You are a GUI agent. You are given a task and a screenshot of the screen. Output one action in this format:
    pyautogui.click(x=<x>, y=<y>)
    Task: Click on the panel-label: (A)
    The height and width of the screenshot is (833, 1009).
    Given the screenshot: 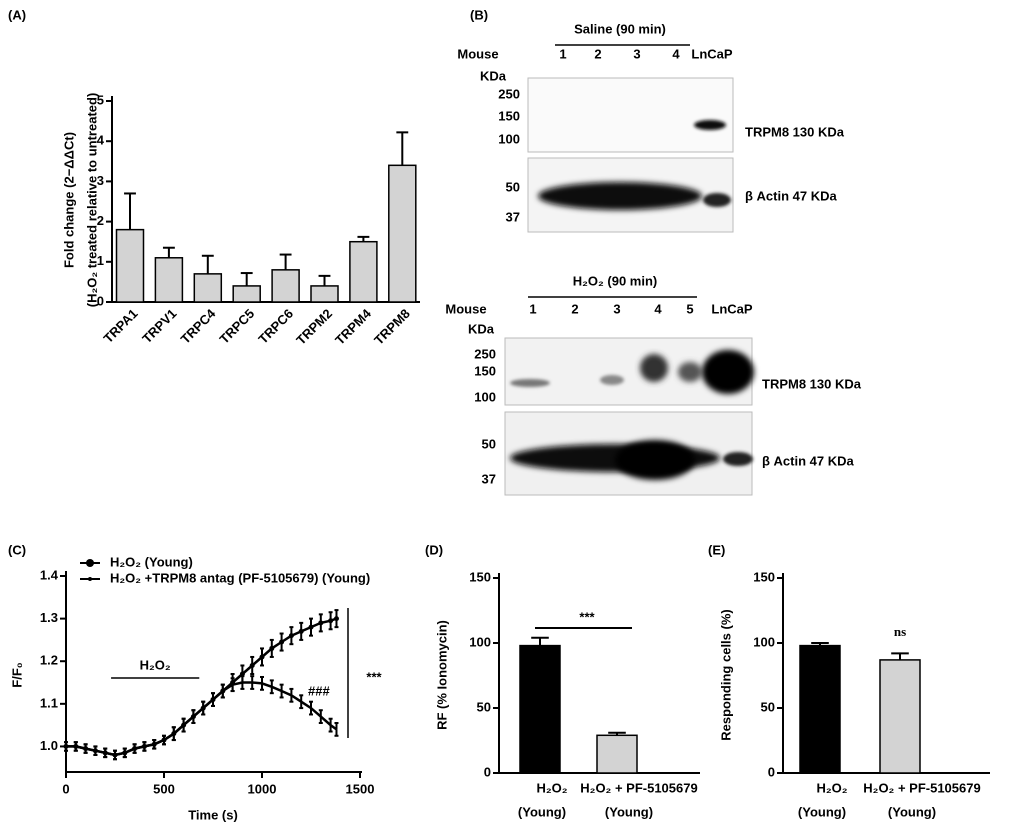 What is the action you would take?
    pyautogui.click(x=17, y=14)
    